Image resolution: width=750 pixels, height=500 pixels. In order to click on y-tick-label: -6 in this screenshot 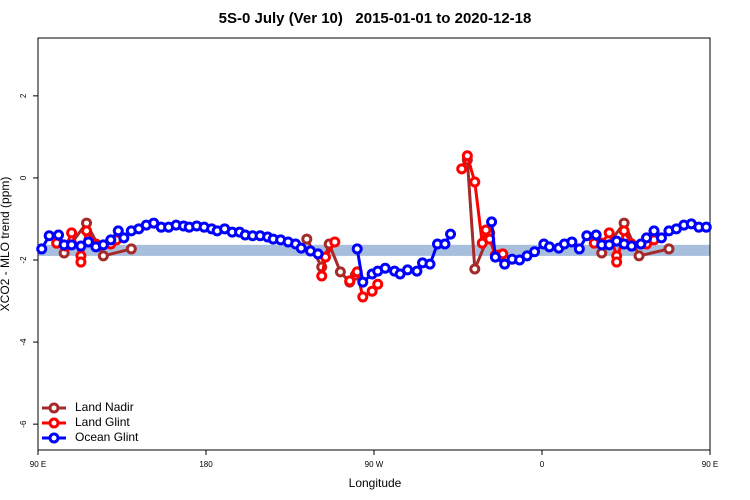, I will do `click(23, 424)`.